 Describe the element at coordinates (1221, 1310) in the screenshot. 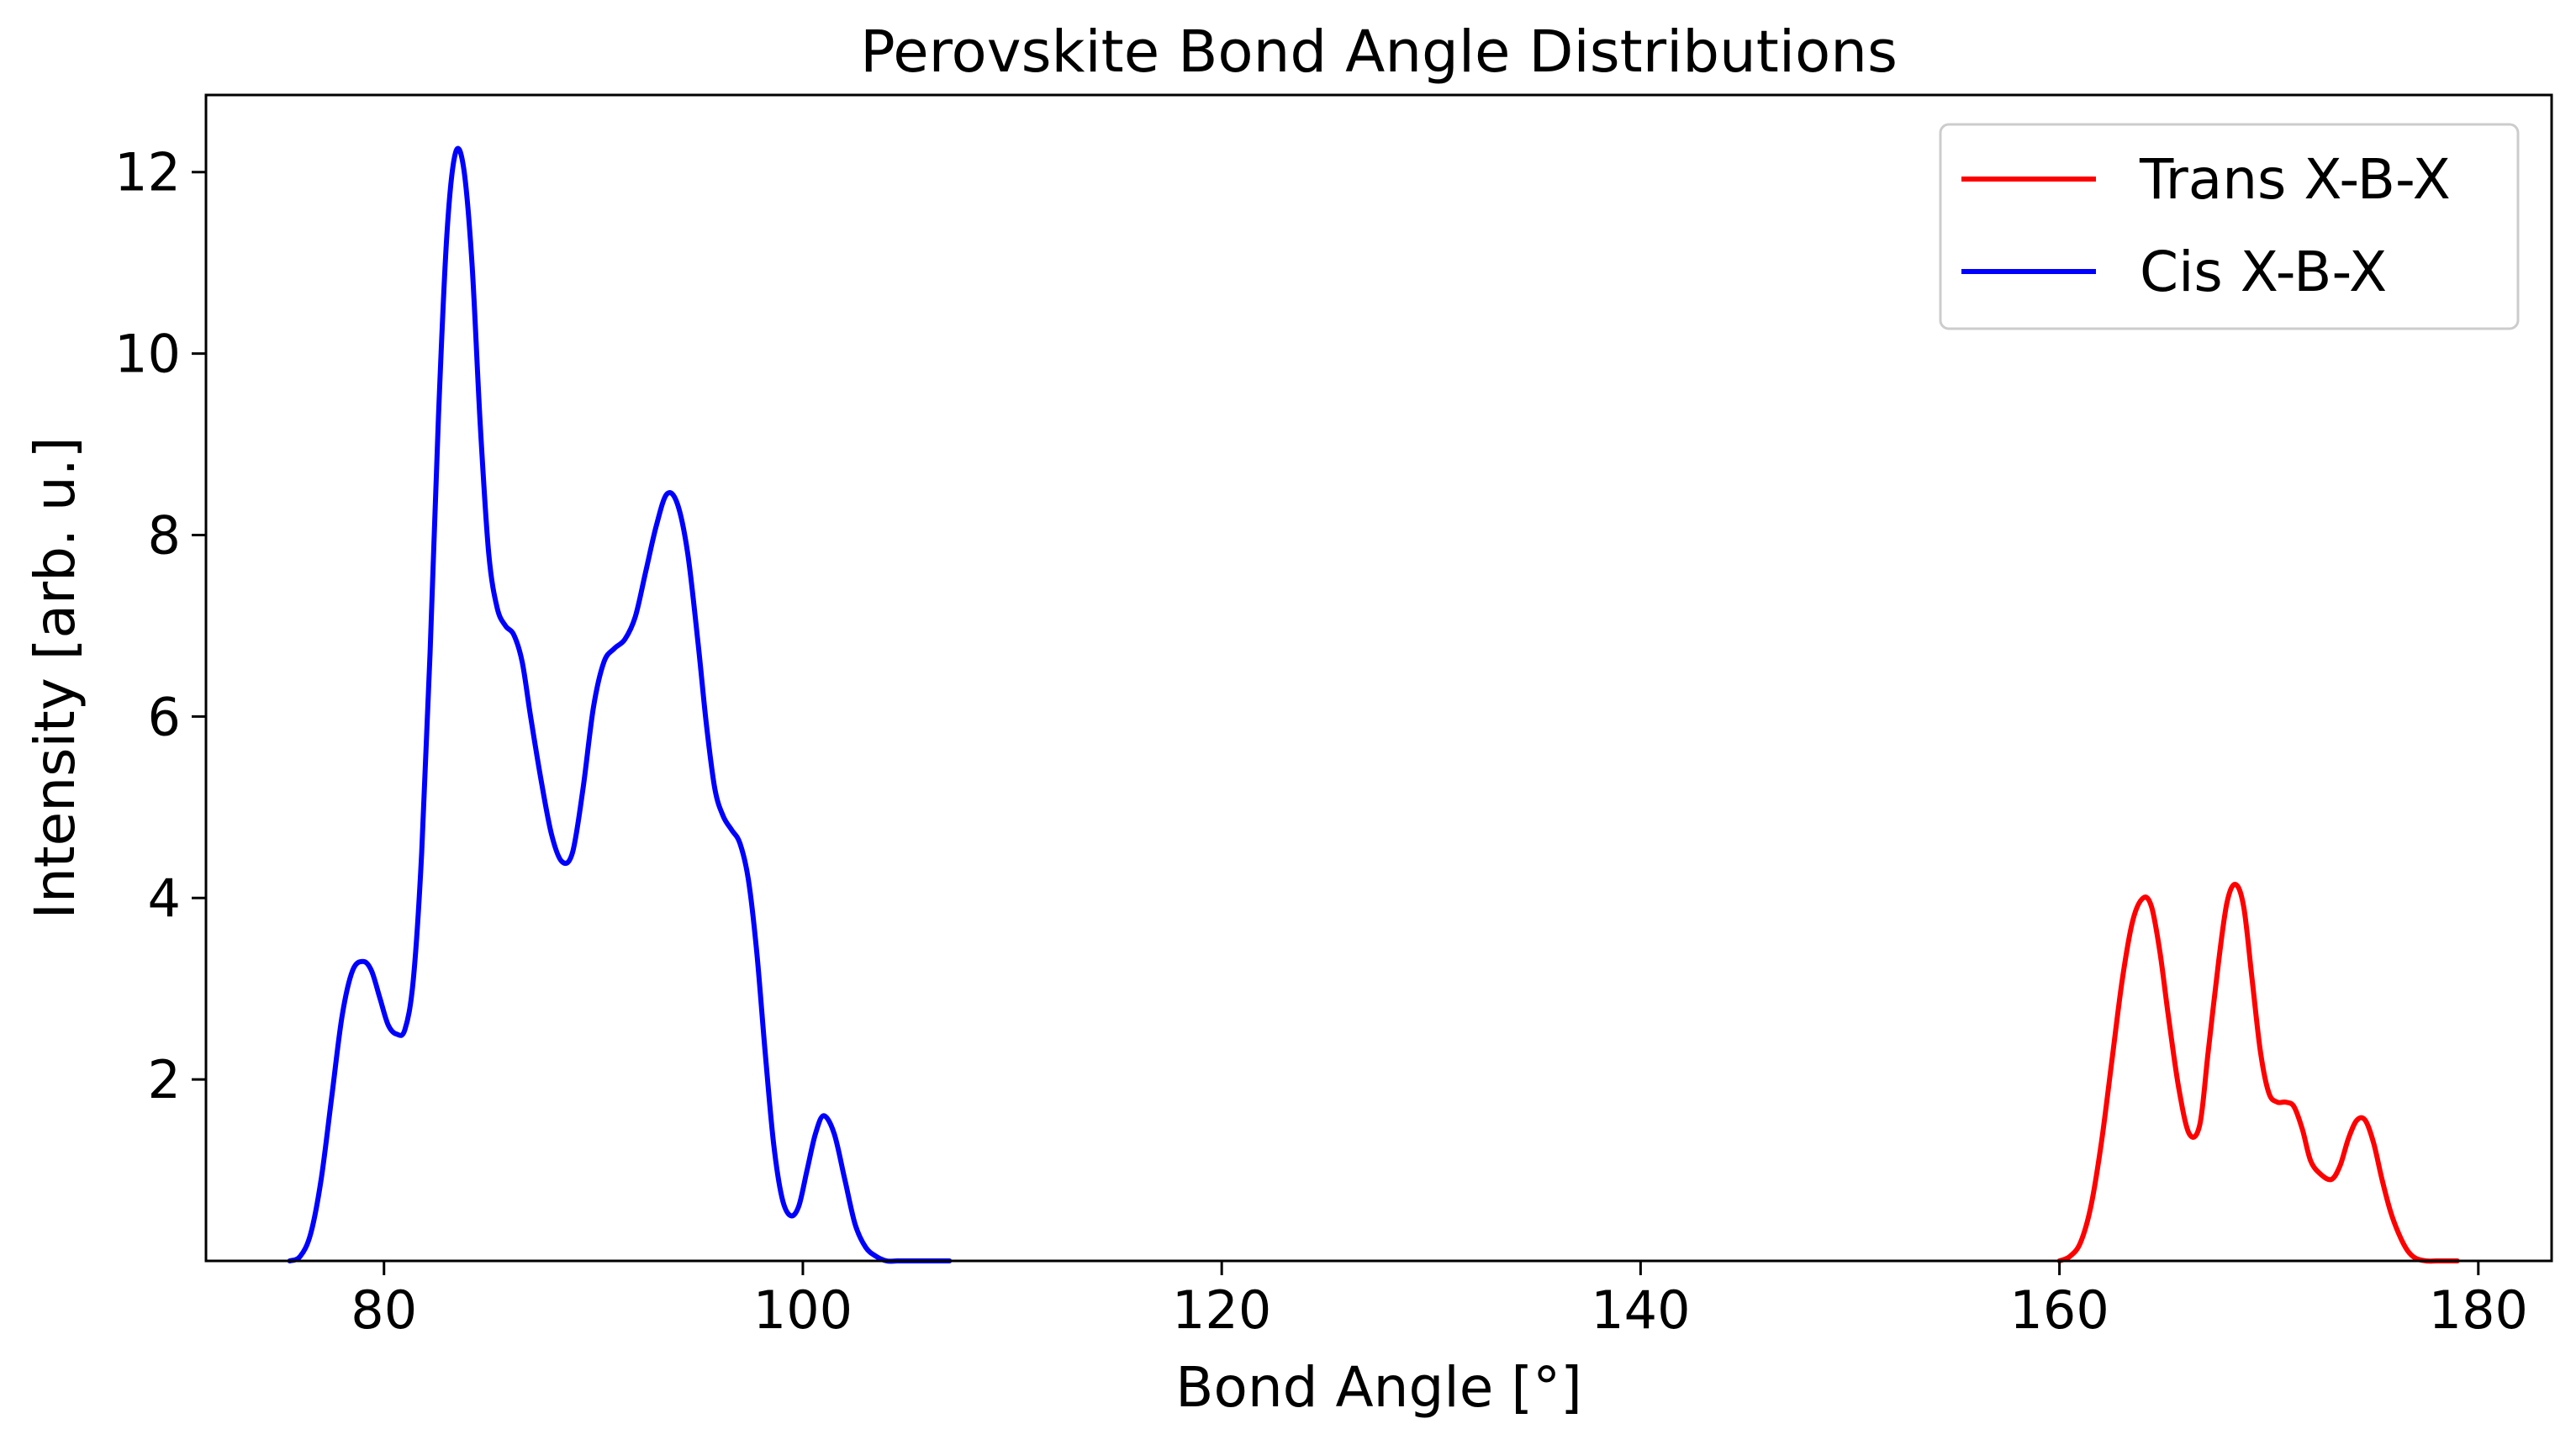

I see `x-tick-label: 120` at that location.